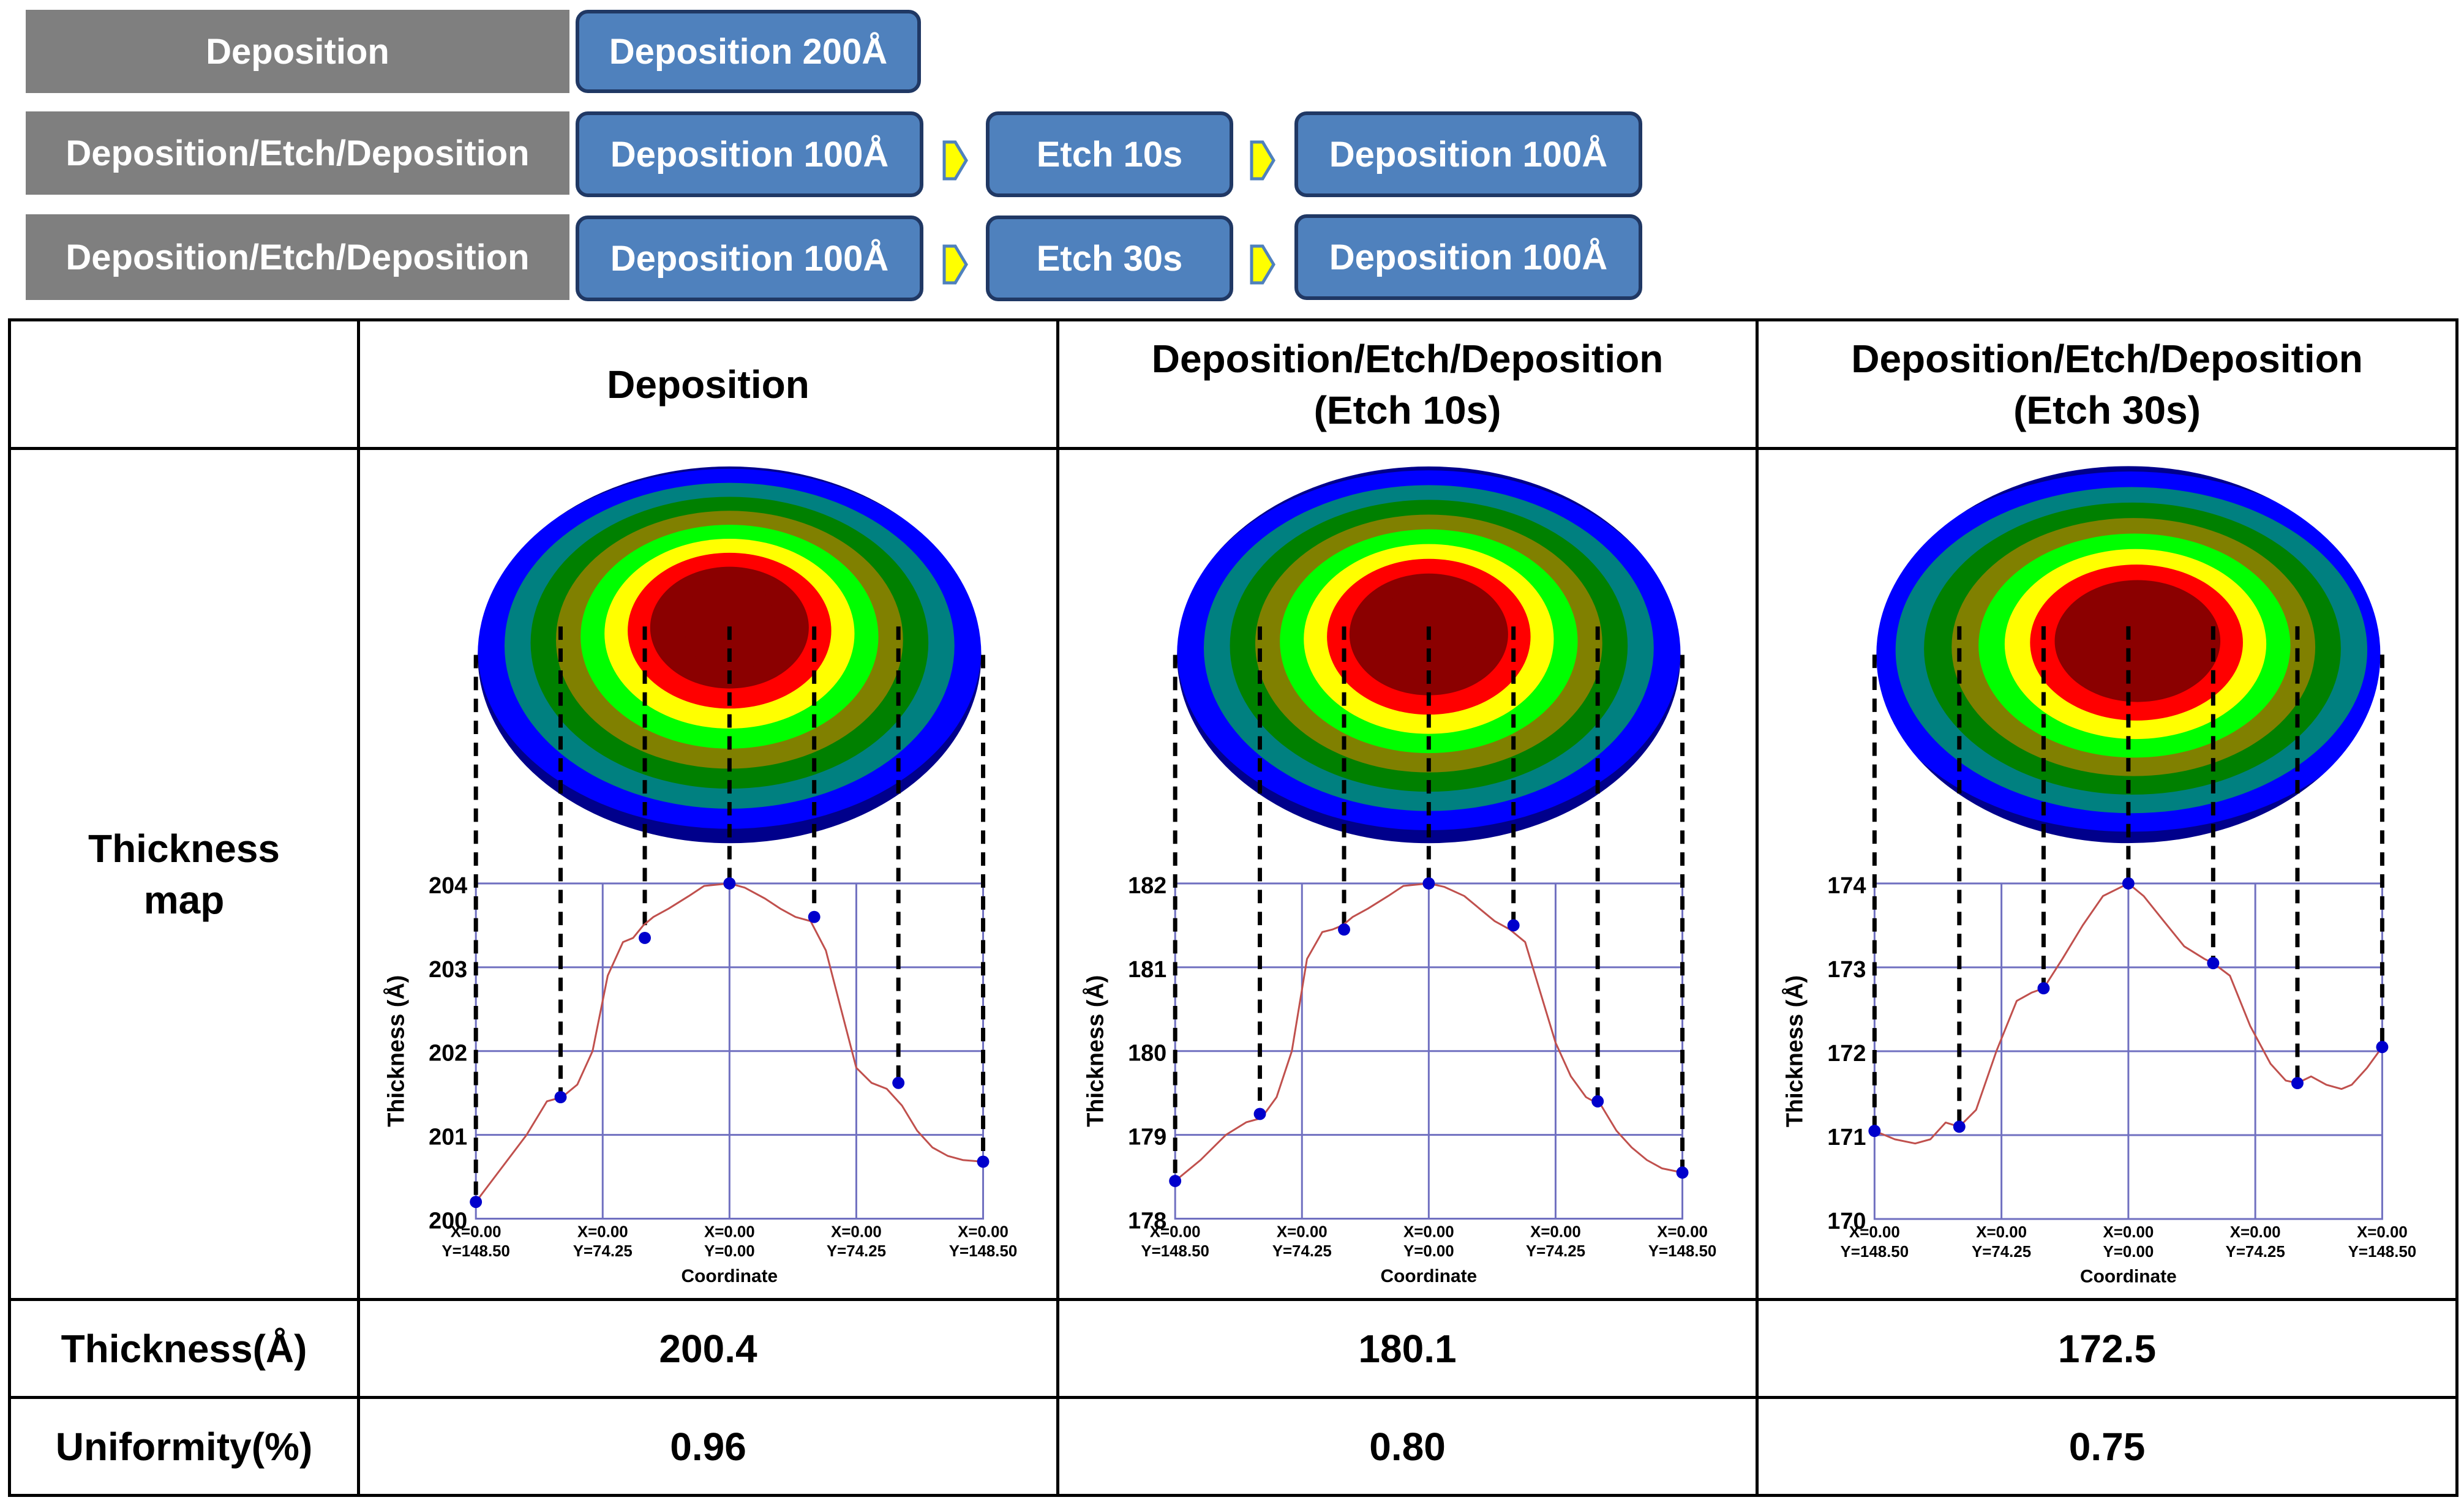  I want to click on thickness-row: Thickness(Å) 200.4 180.1 172.5, so click(1233, 1349).